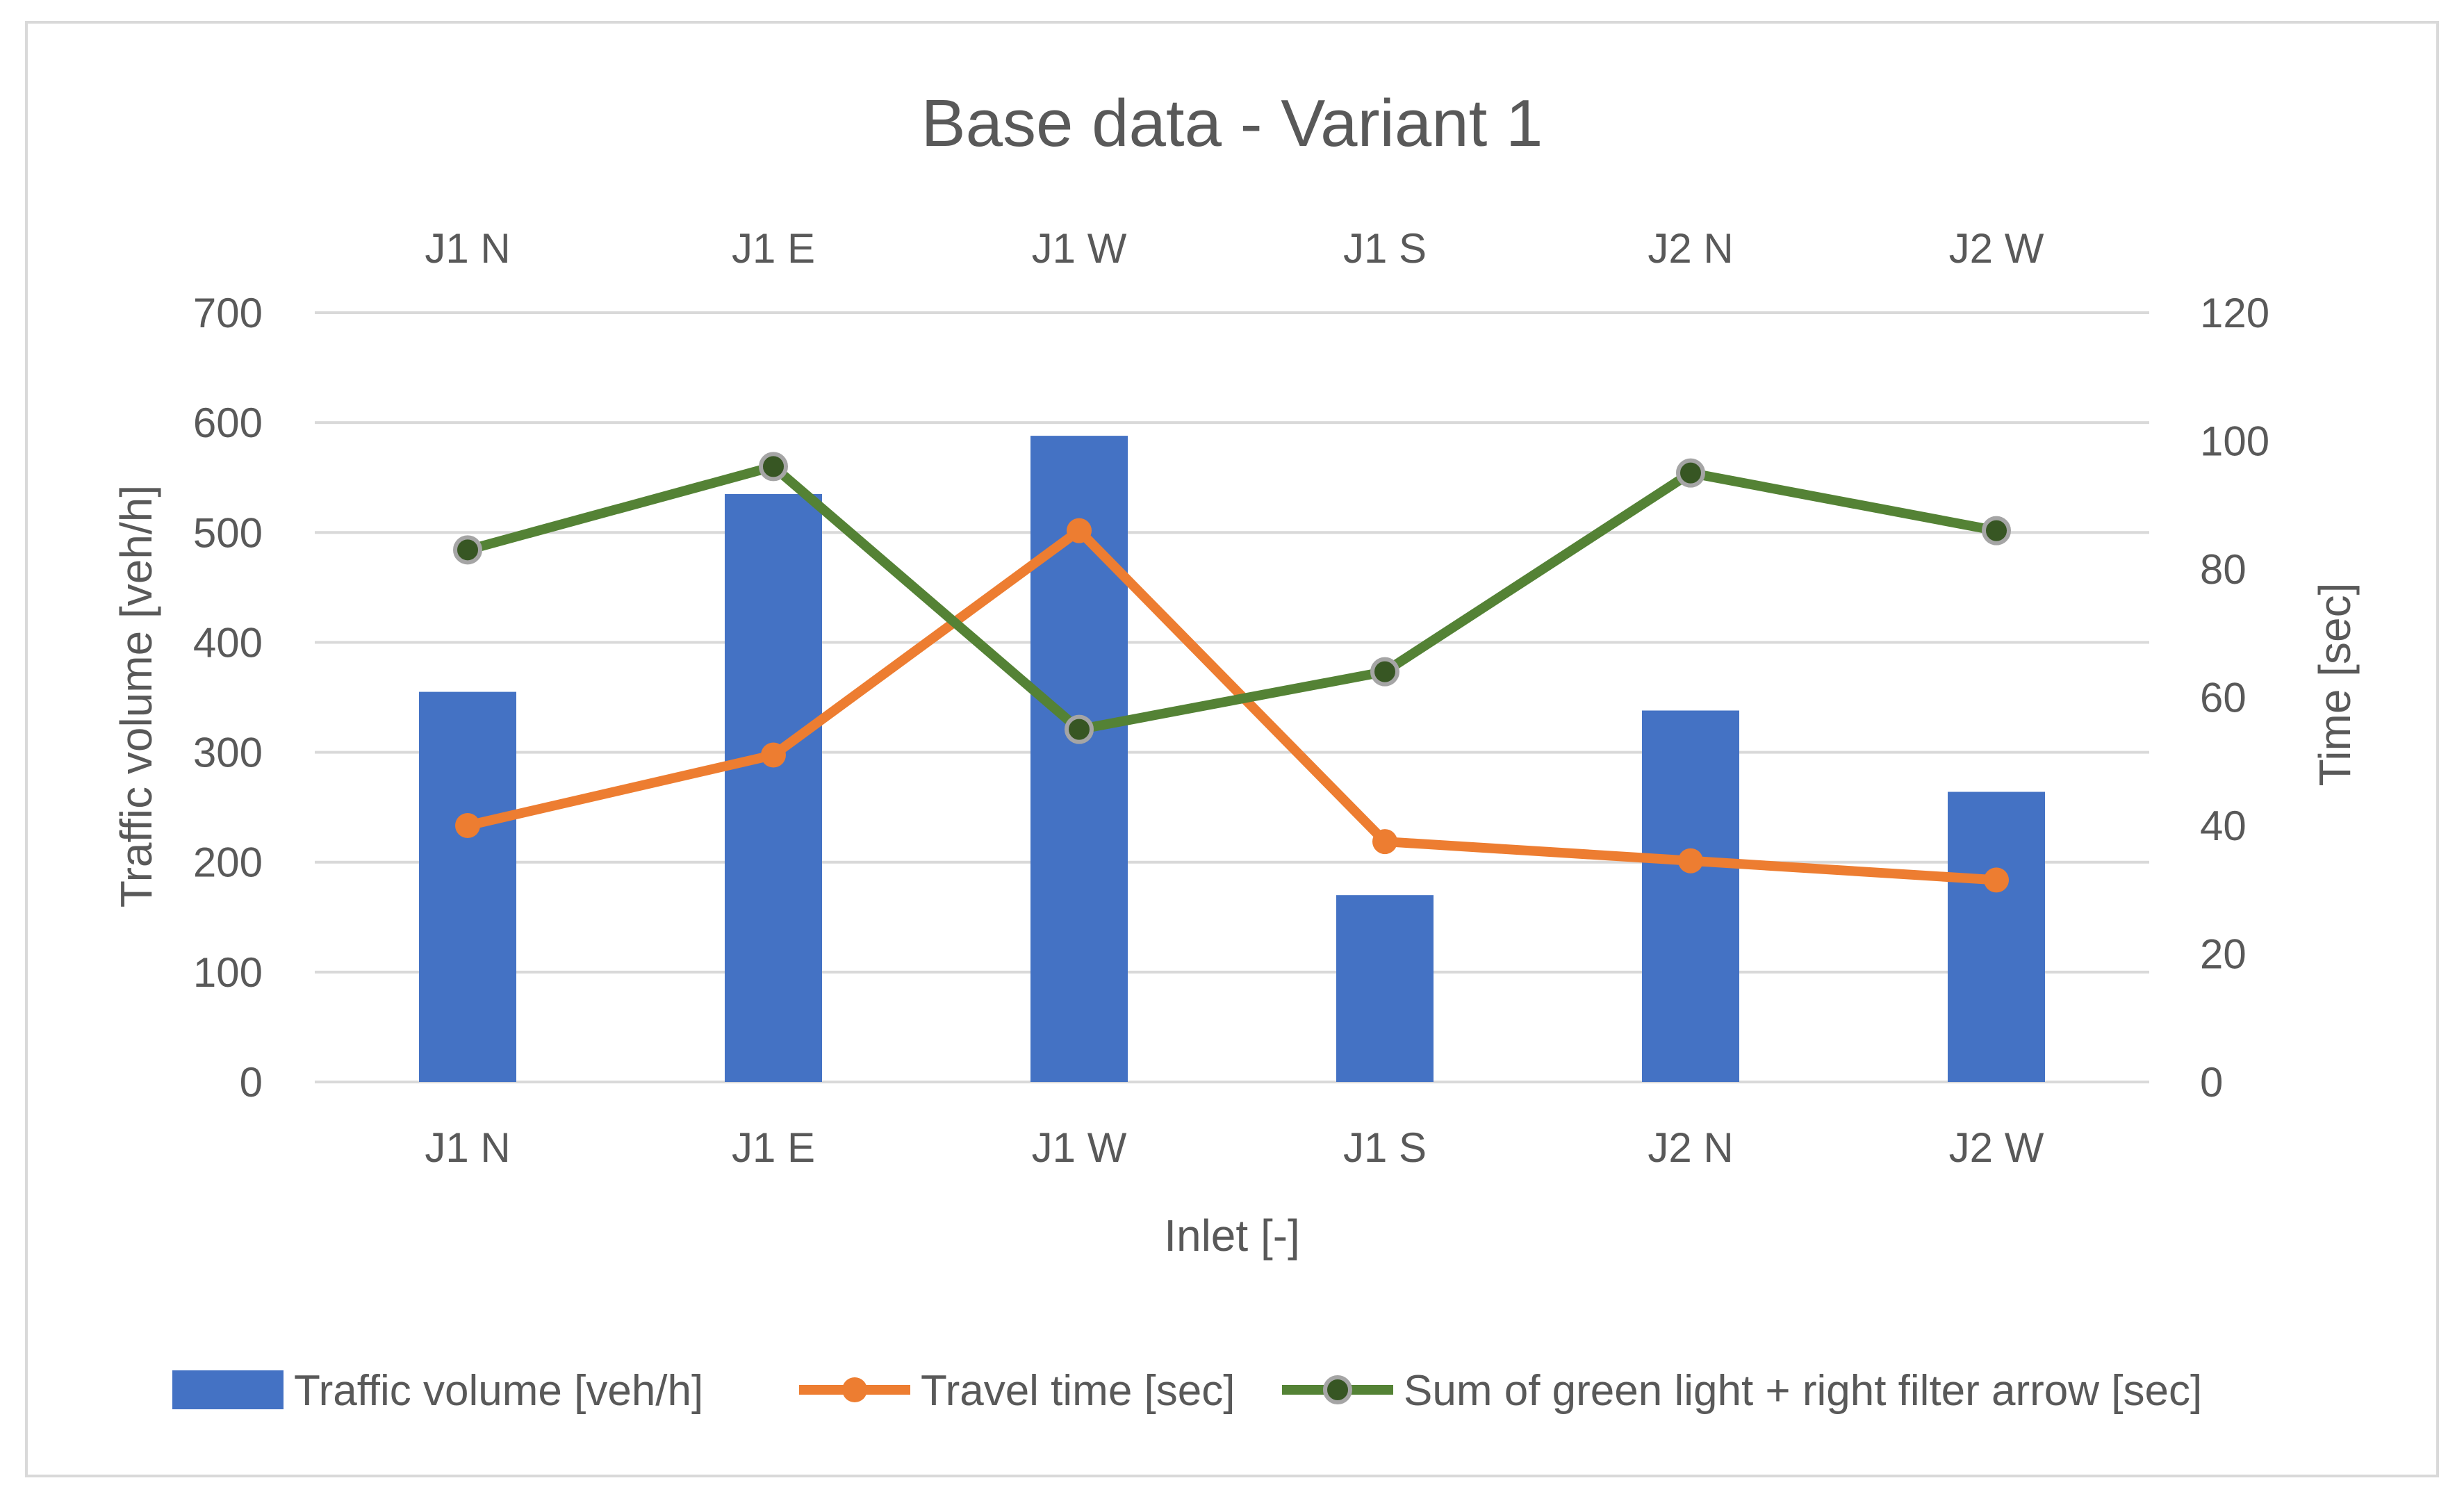 This screenshot has width=2464, height=1501. What do you see at coordinates (1690, 1147) in the screenshot?
I see `category-label: J2 N` at bounding box center [1690, 1147].